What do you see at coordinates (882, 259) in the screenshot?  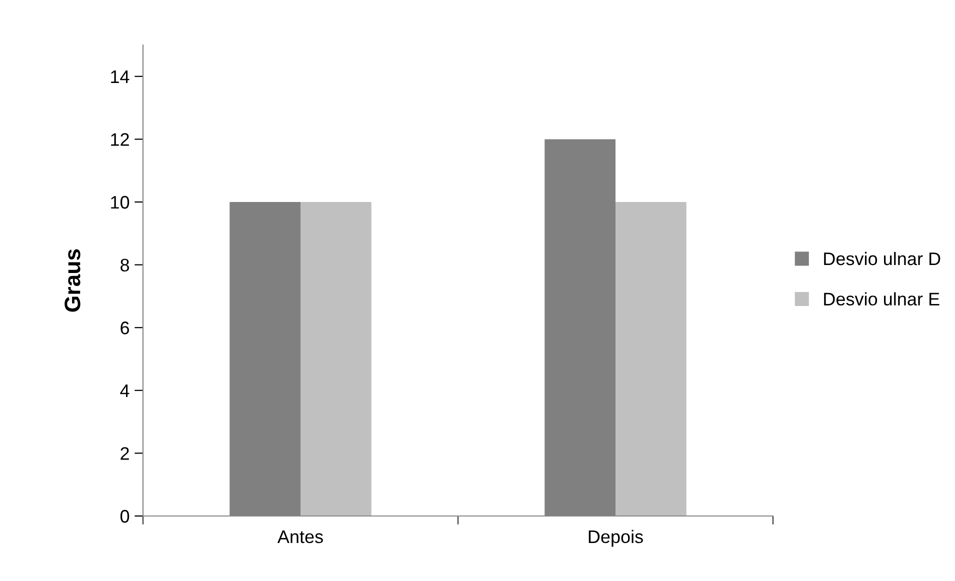 I see `legend-label: Desvio ulnar D` at bounding box center [882, 259].